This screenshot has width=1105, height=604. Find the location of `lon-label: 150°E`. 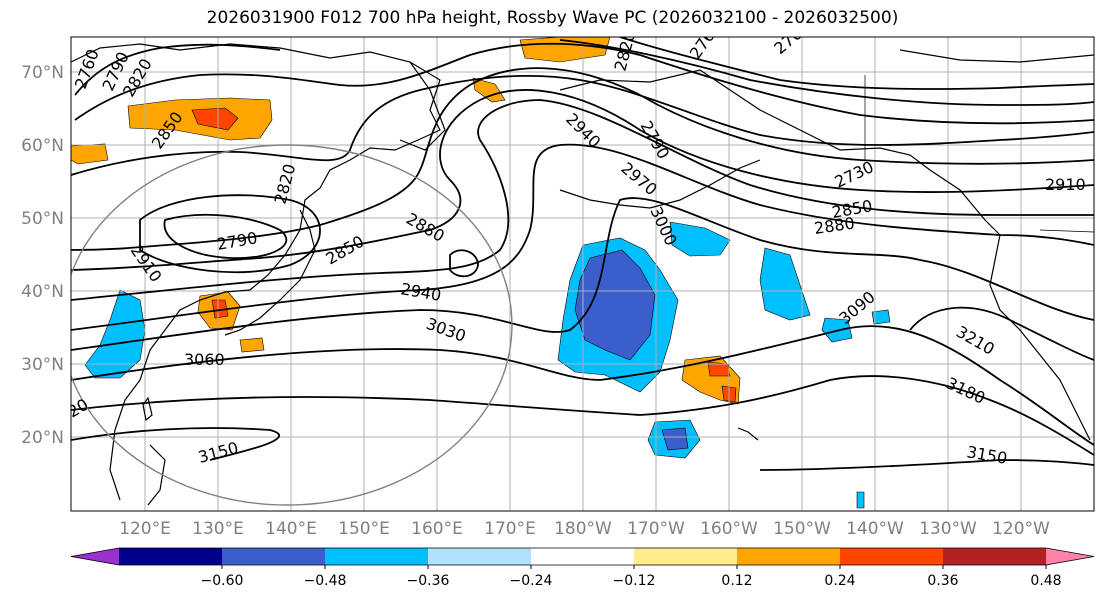

lon-label: 150°E is located at coordinates (364, 529).